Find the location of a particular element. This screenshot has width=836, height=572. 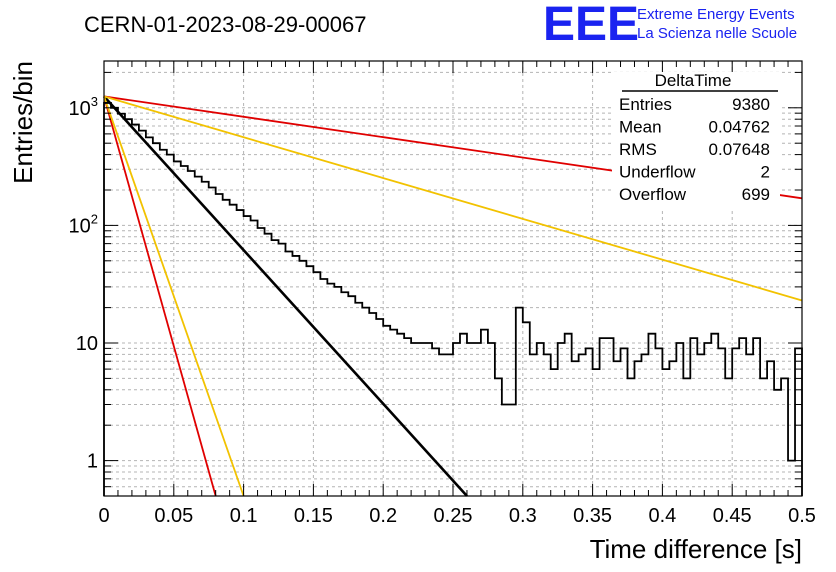

x-tick-label: 0.2 is located at coordinates (383, 516).